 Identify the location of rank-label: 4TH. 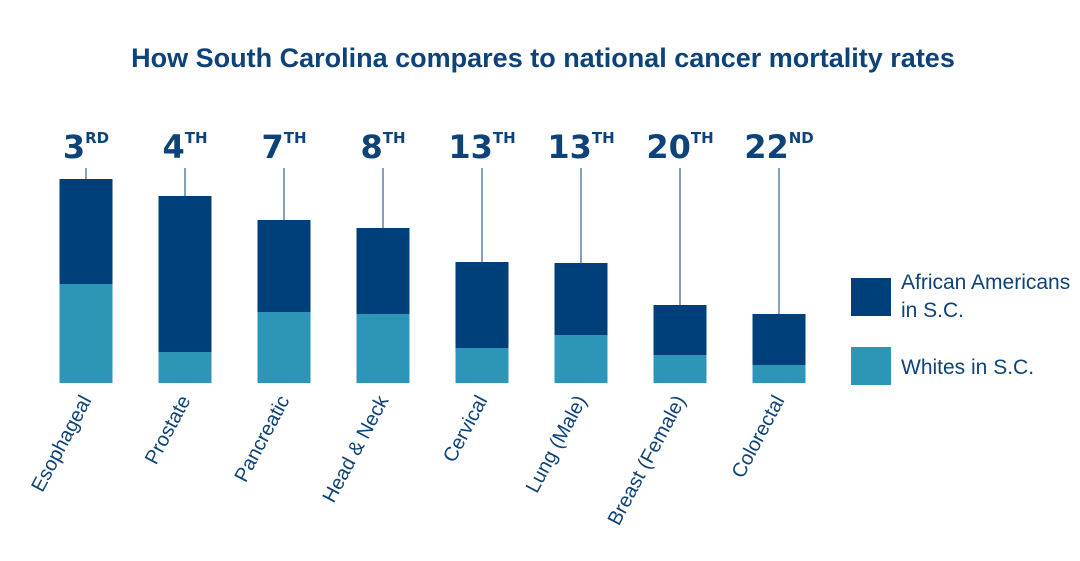
(184, 147).